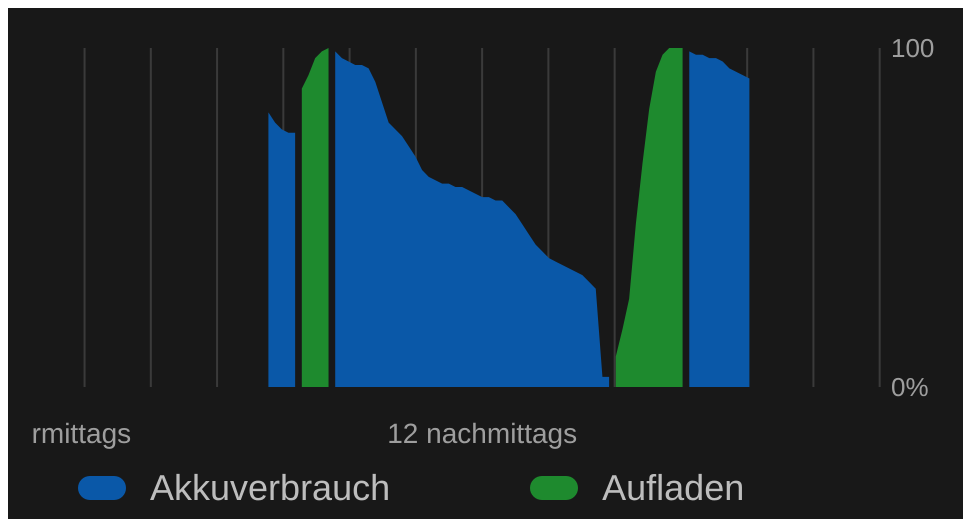 The height and width of the screenshot is (527, 971). Describe the element at coordinates (912, 48) in the screenshot. I see `y-tick-label: 100` at that location.